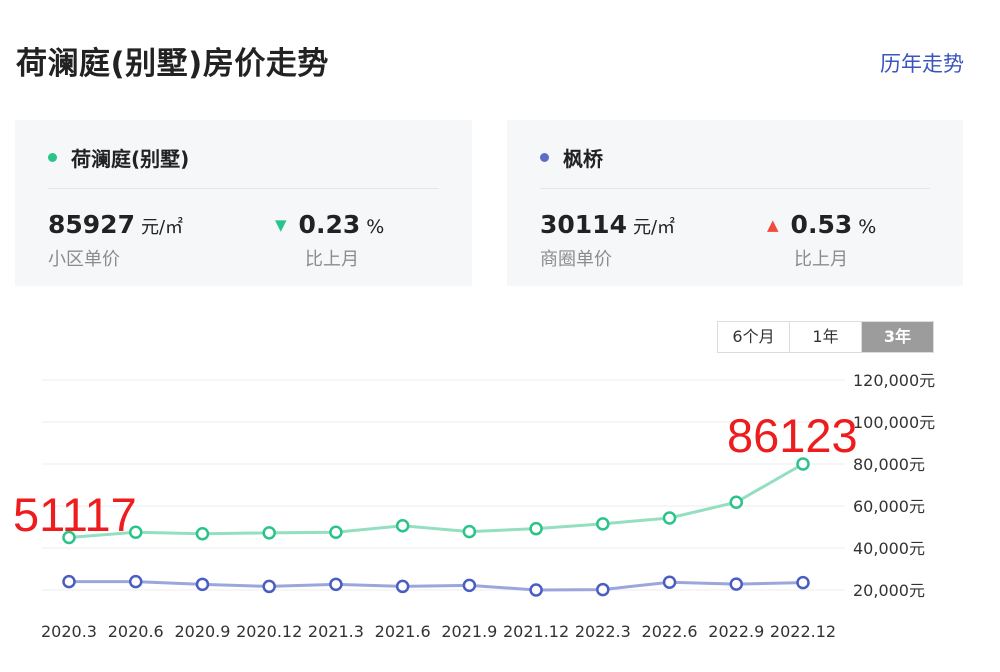 This screenshot has width=1000, height=672. Describe the element at coordinates (281, 225) in the screenshot. I see `down-triangle-icon: ▼` at that location.